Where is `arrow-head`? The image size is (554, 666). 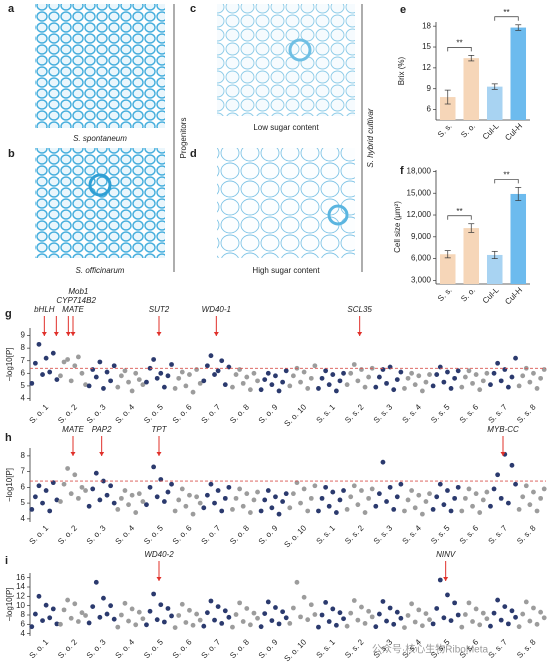
arrow-head is located at coordinates (503, 454).